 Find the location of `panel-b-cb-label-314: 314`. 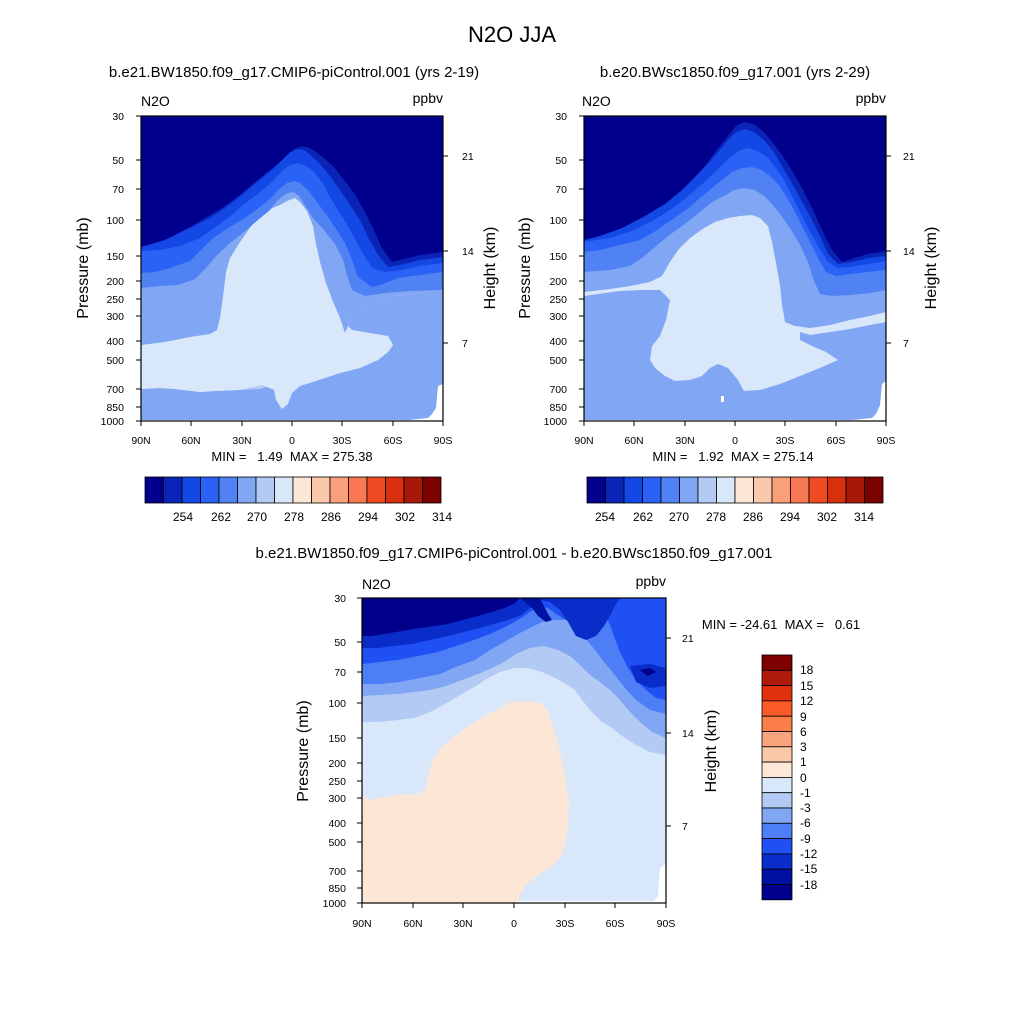

panel-b-cb-label-314: 314 is located at coordinates (864, 517).